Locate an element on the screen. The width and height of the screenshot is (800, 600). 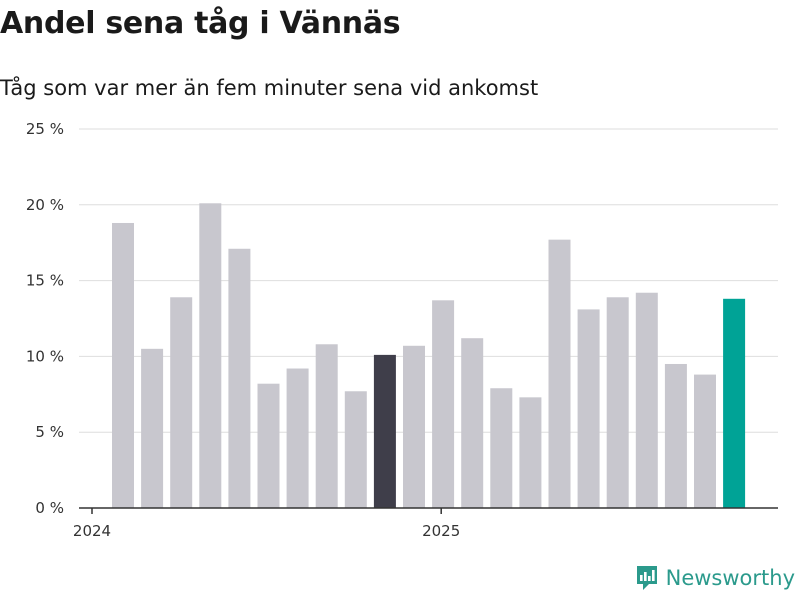
y-axis-labels: 0 % 5 % 10 % 15 % 20 % 25 % is located at coordinates (45, 318).